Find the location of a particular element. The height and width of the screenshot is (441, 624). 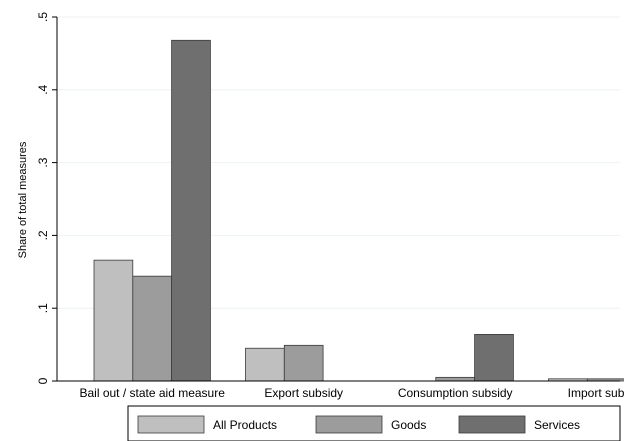

legend-label: All Products is located at coordinates (245, 425).